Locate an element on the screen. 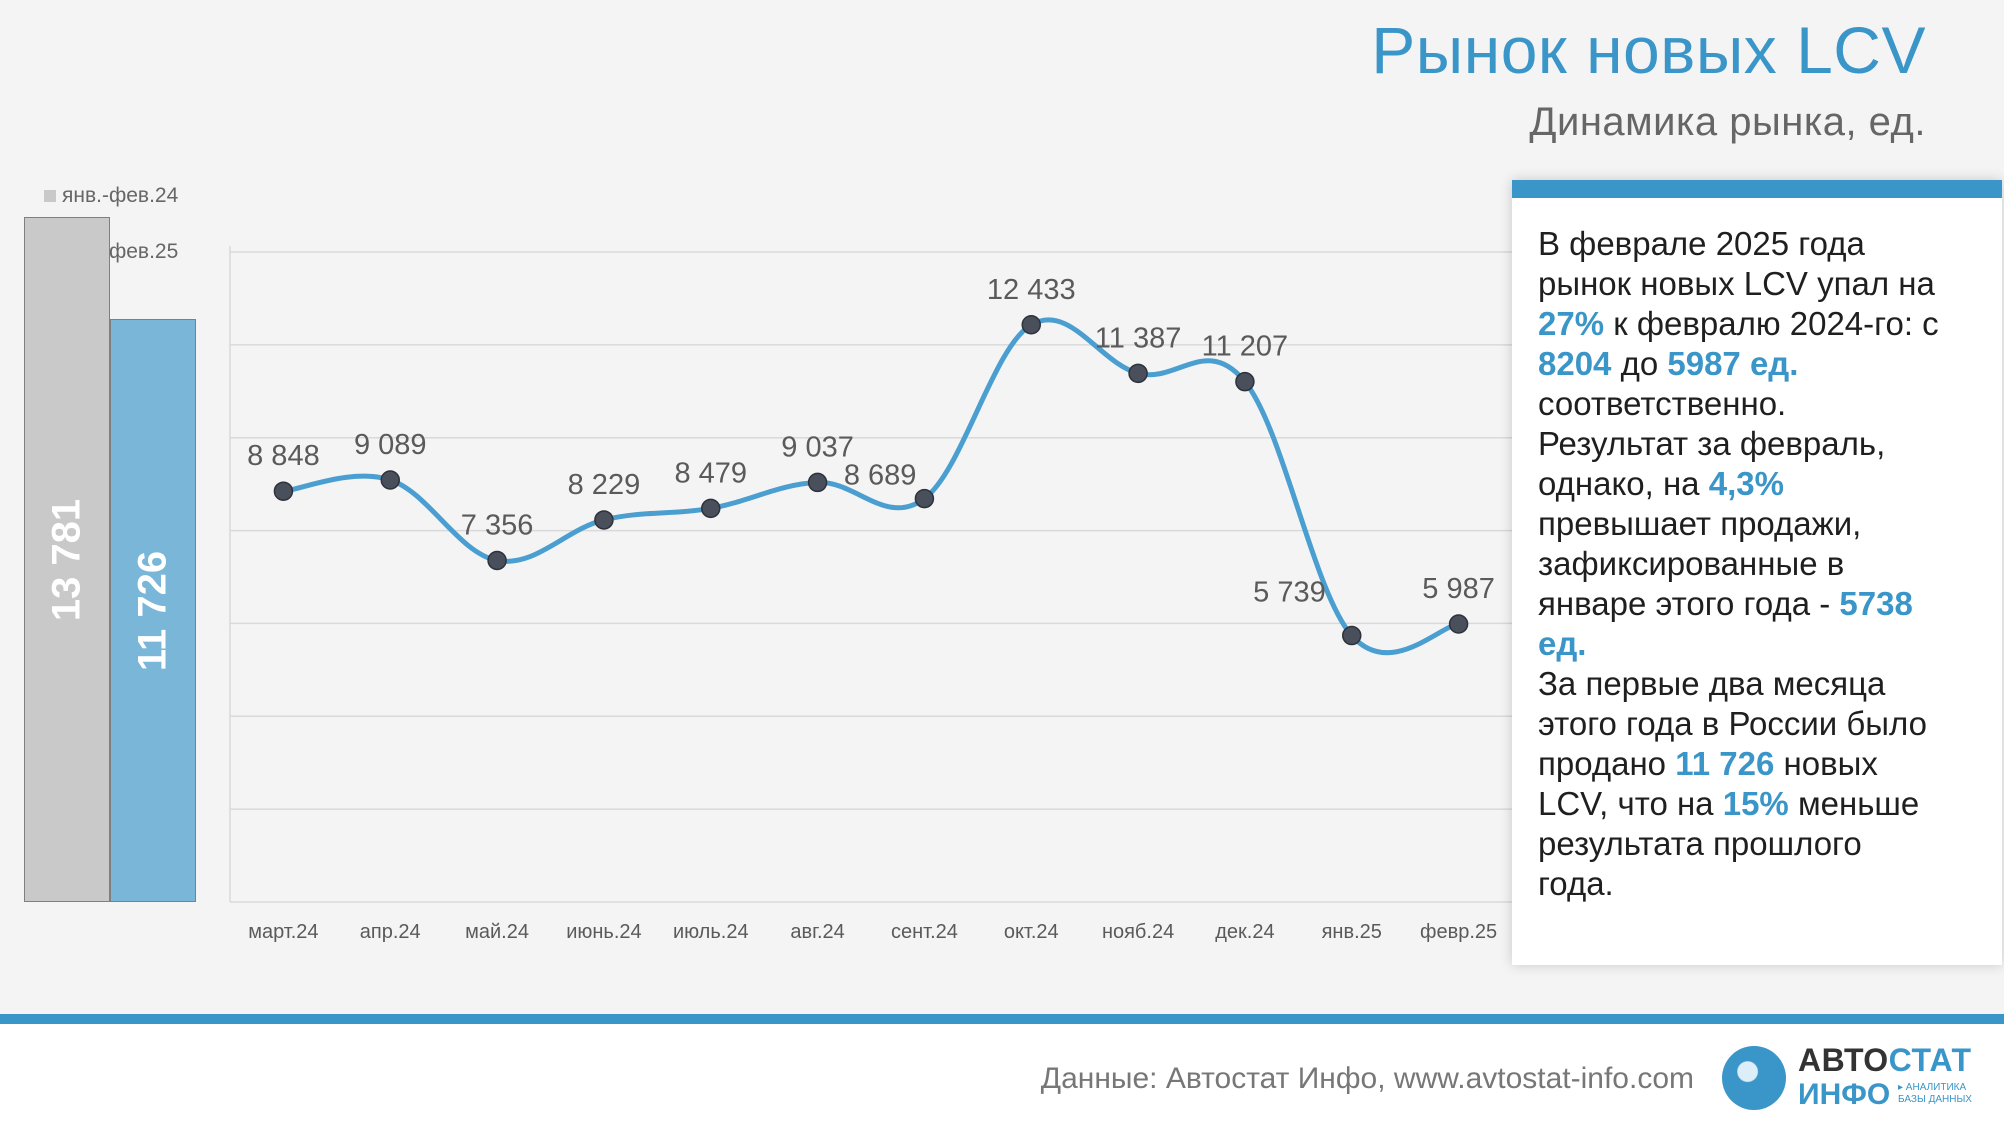 The image size is (2004, 1126). info-line: ед. is located at coordinates (1759, 644).